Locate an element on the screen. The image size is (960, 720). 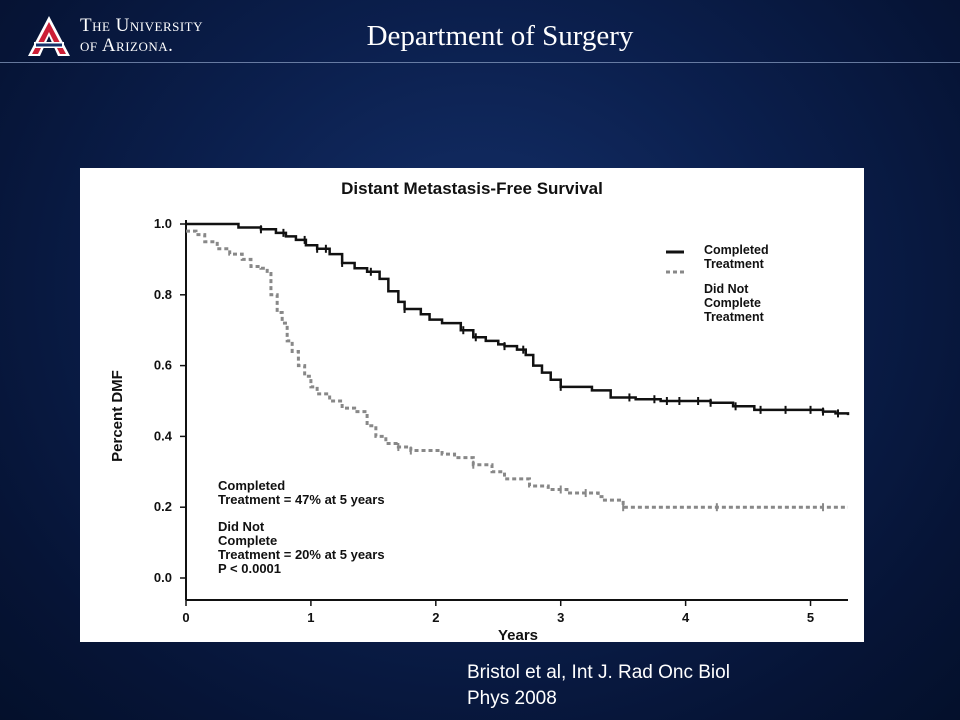
x-tick-label: 4 is located at coordinates (686, 617).